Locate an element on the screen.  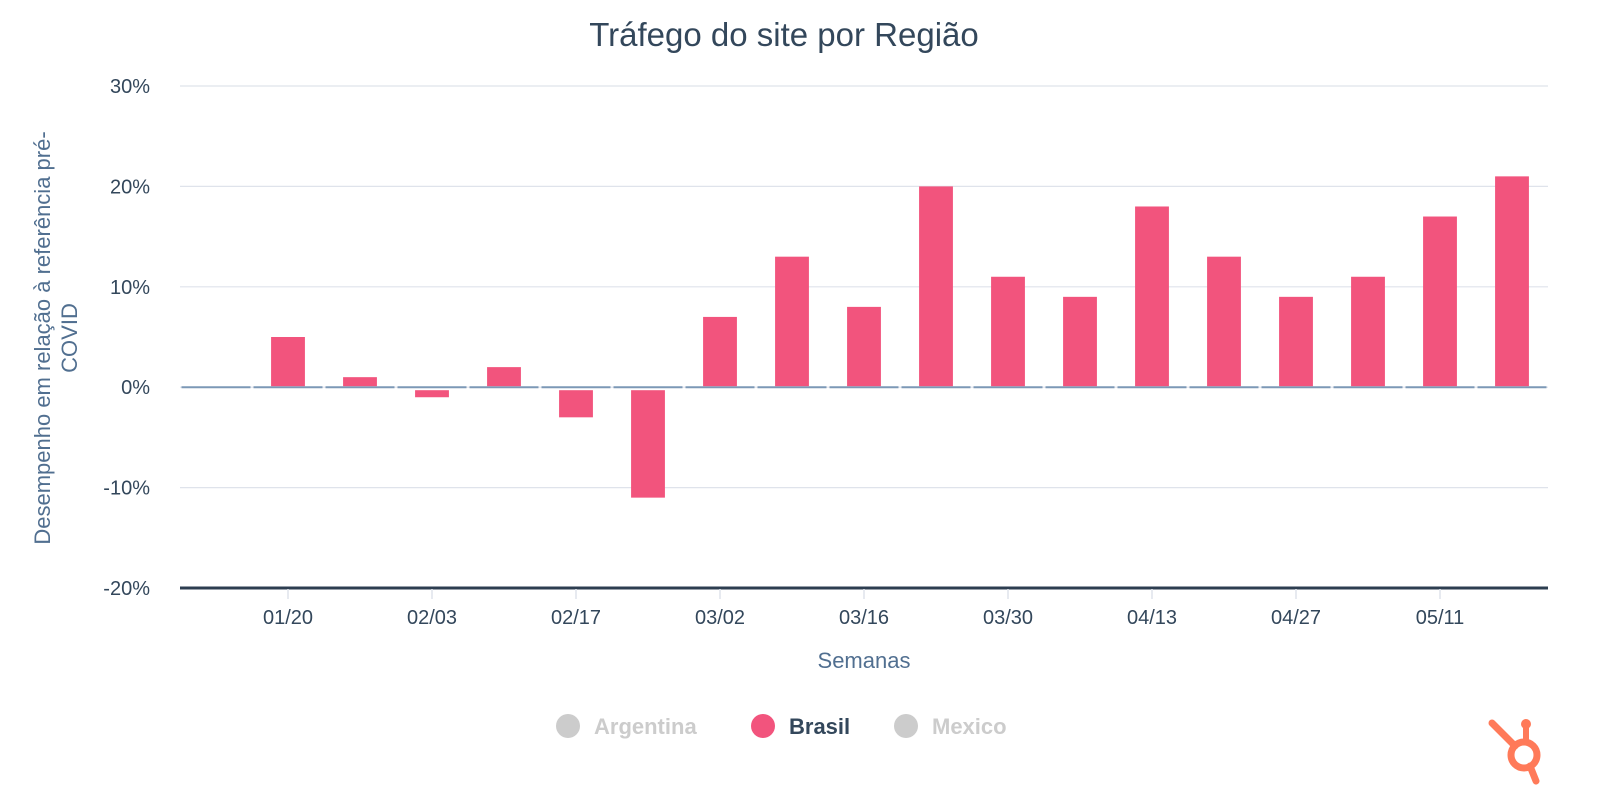
x-tick-label: 03/16 is located at coordinates (864, 618).